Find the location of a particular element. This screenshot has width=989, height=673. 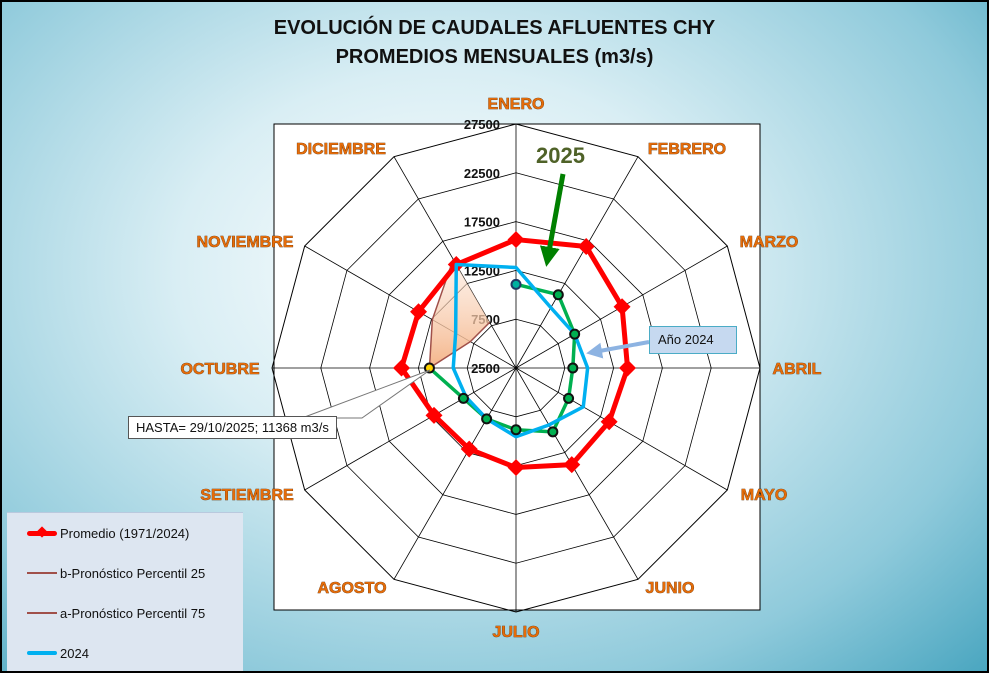

arrow-2025-icon is located at coordinates (552, 220).